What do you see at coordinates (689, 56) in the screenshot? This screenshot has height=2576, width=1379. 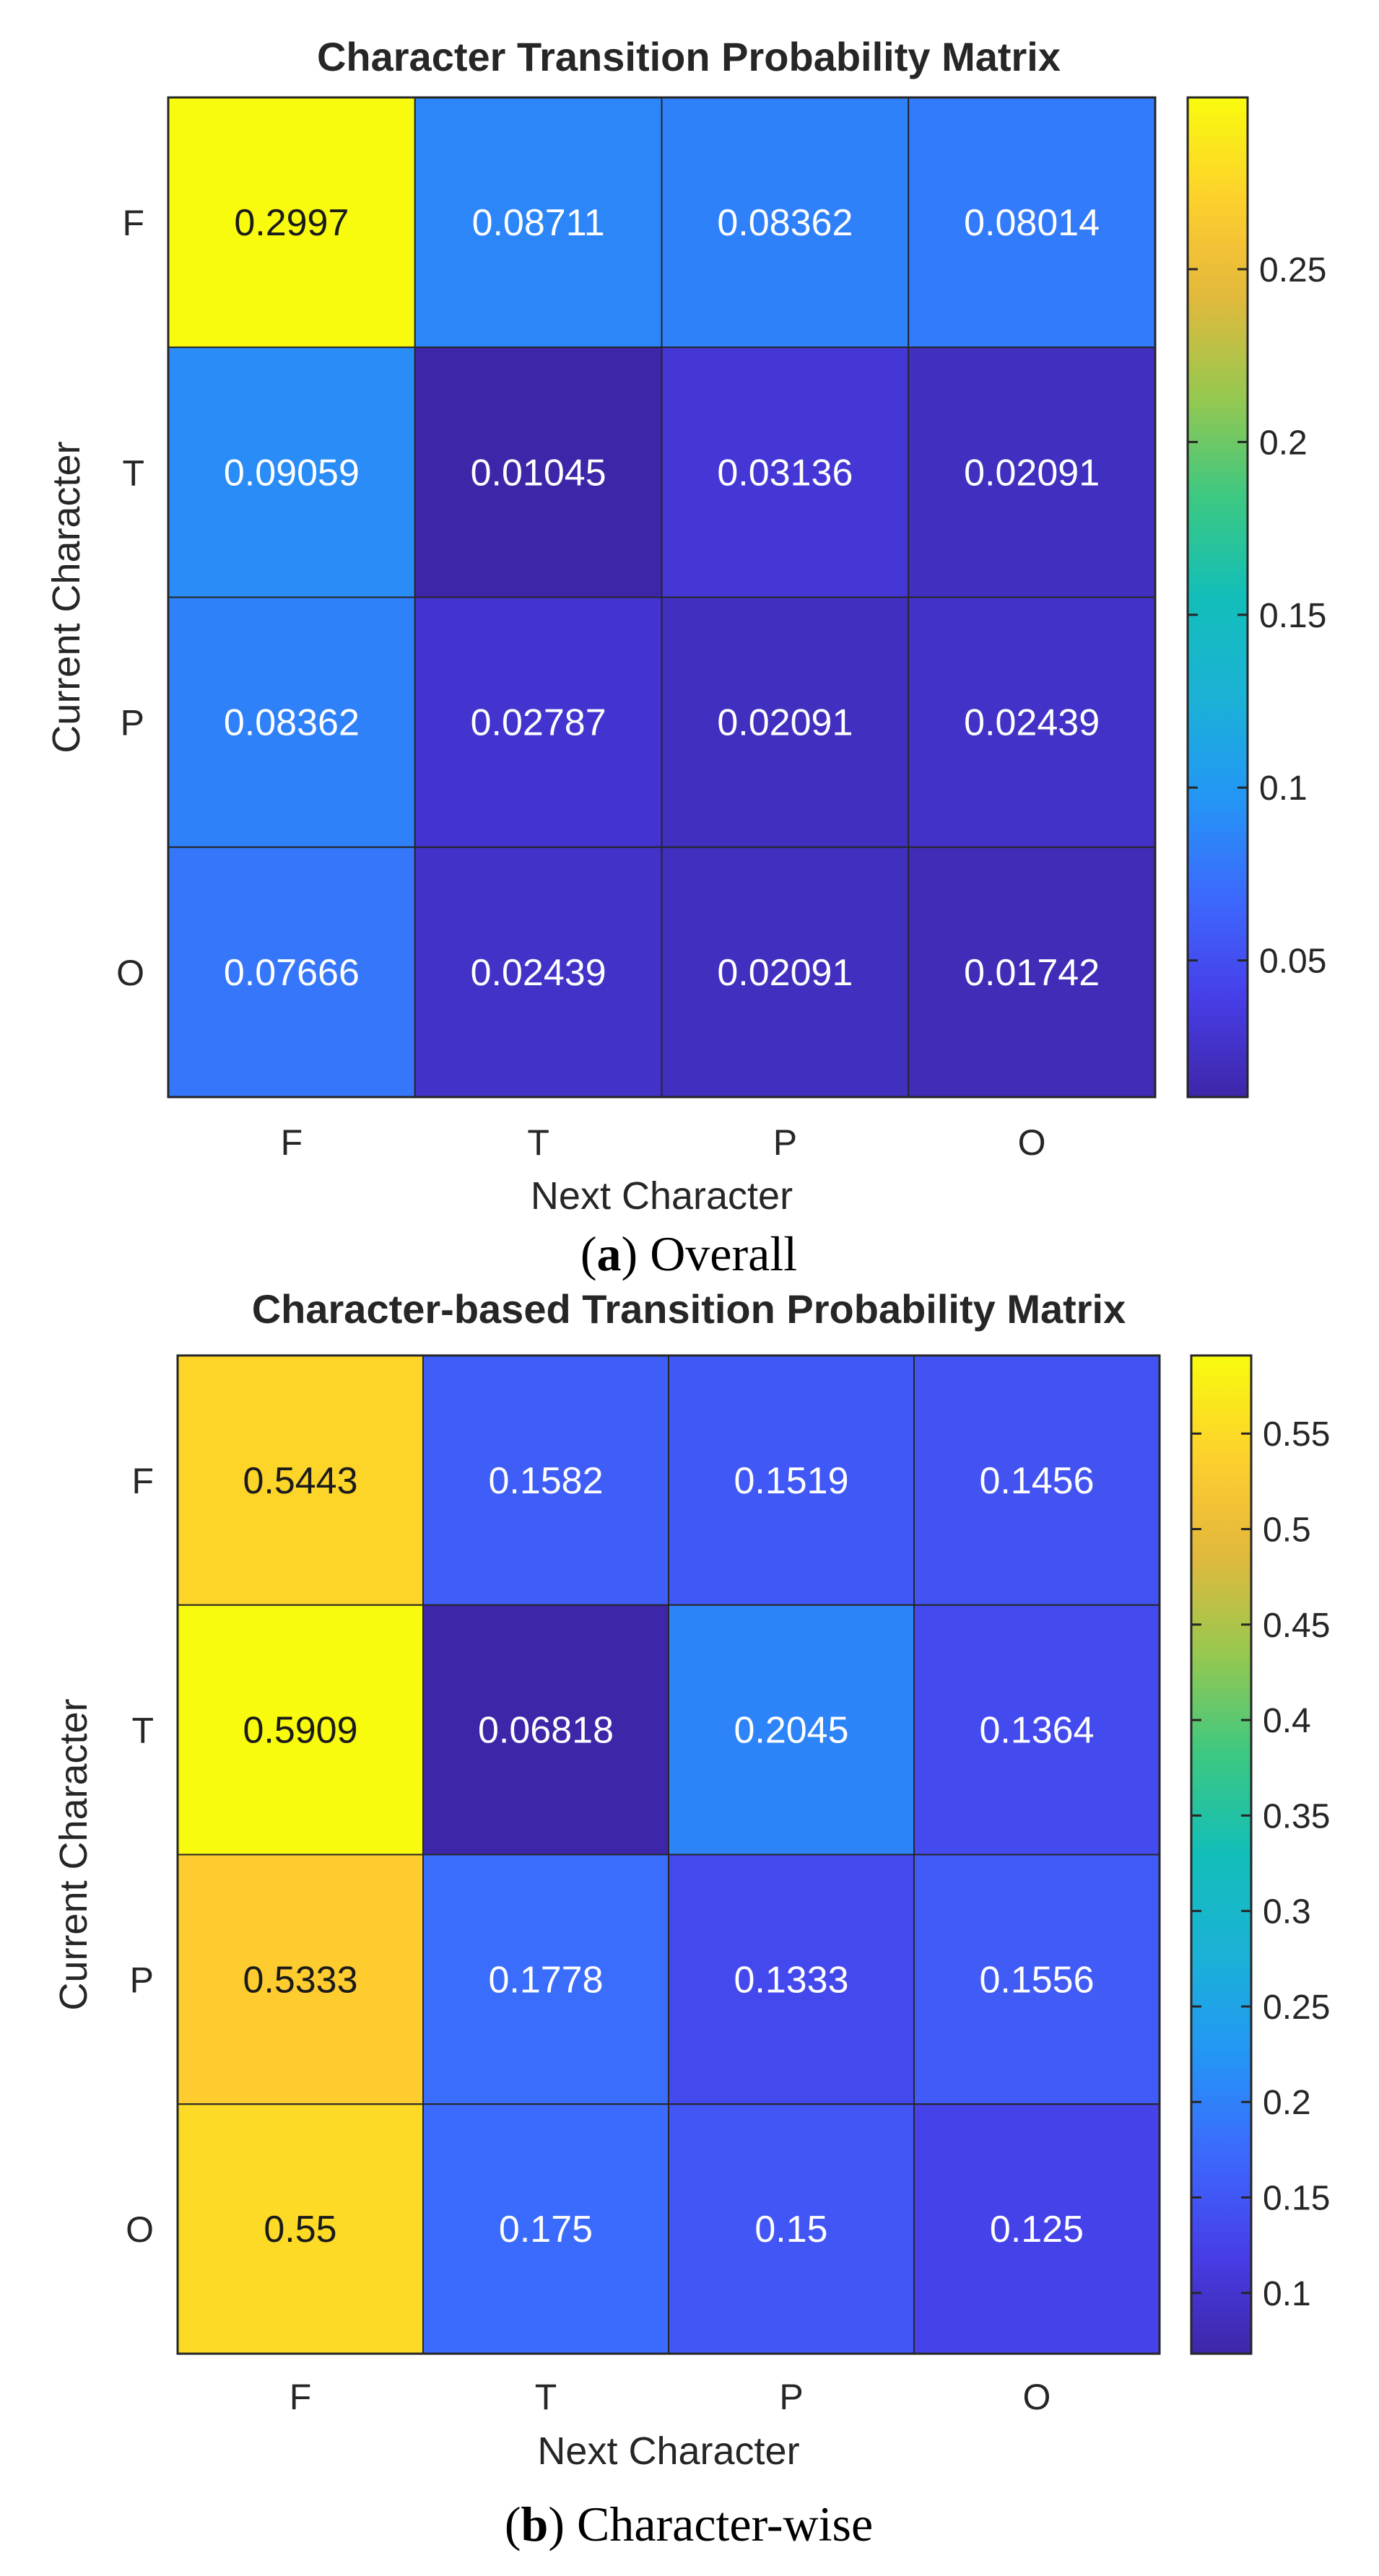 I see `chart-title: Character Transition Probability Matrix` at bounding box center [689, 56].